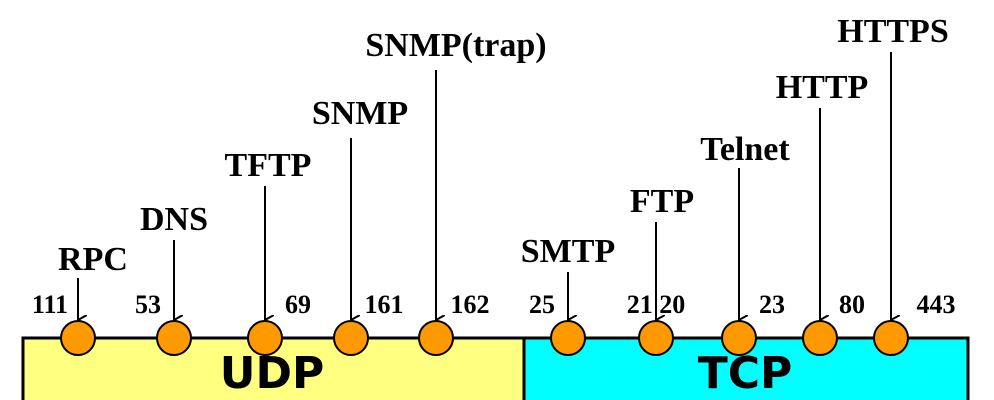 The image size is (994, 400). What do you see at coordinates (455, 45) in the screenshot?
I see `snmp-trap-label: SNMP(trap)` at bounding box center [455, 45].